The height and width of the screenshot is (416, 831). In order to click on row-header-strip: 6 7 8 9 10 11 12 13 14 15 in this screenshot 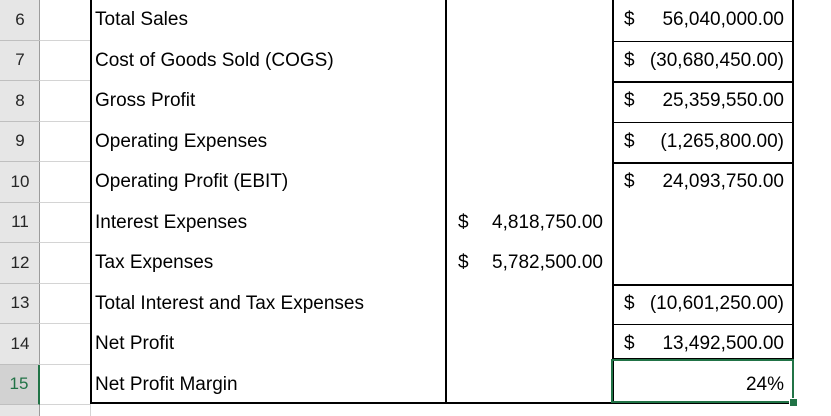, I will do `click(20, 208)`.